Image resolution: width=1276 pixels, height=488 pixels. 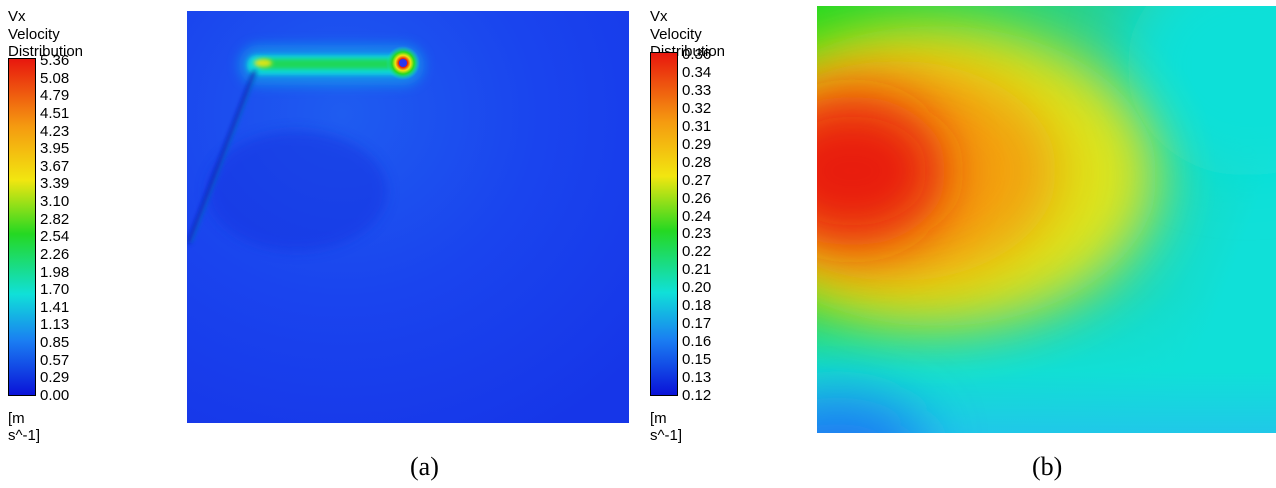 I want to click on legend-a-tick-6: 3.67, so click(x=55, y=166).